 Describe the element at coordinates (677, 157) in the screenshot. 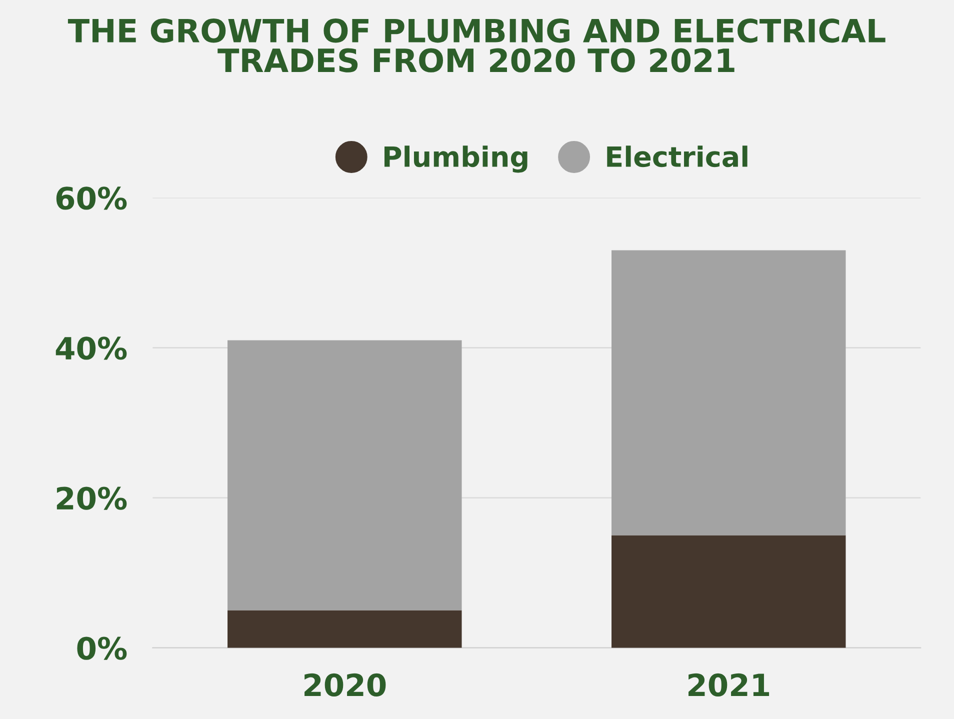

I see `legend-label: Electrical` at that location.